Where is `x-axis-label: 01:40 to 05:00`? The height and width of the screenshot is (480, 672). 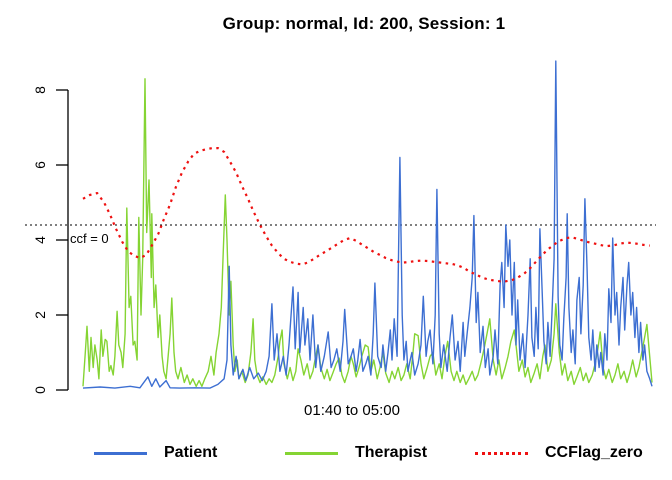 x-axis-label: 01:40 to 05:00 is located at coordinates (352, 410).